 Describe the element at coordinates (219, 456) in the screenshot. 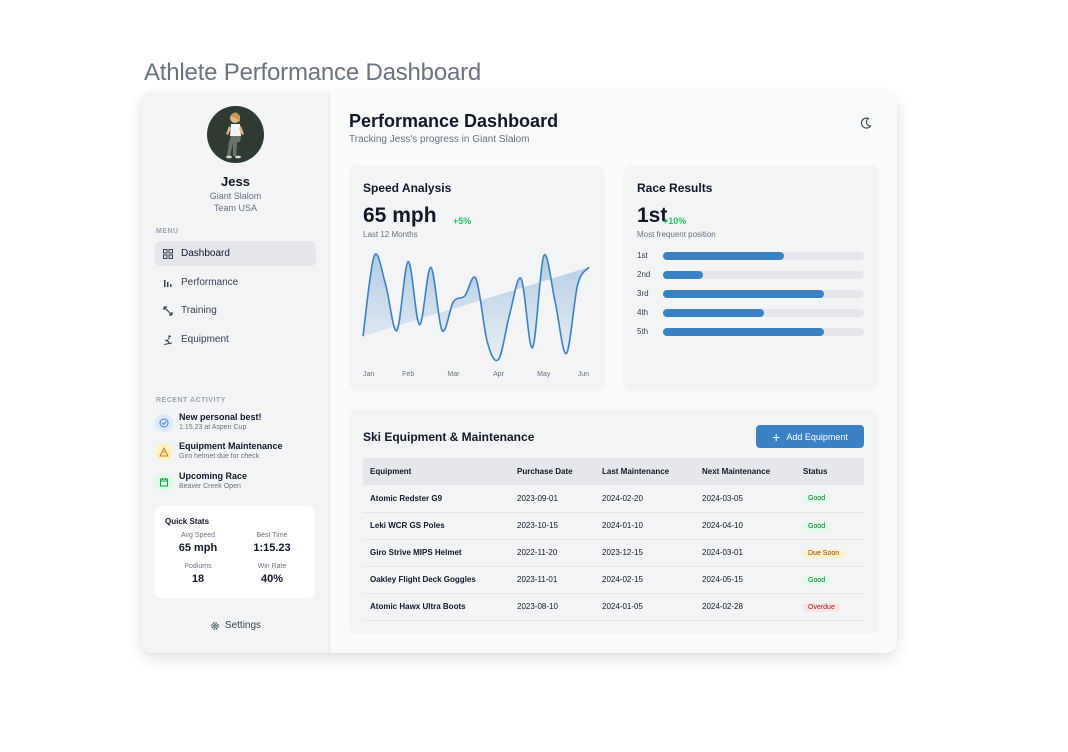

I see `activity-subtitle: Giro helmet due for check` at that location.